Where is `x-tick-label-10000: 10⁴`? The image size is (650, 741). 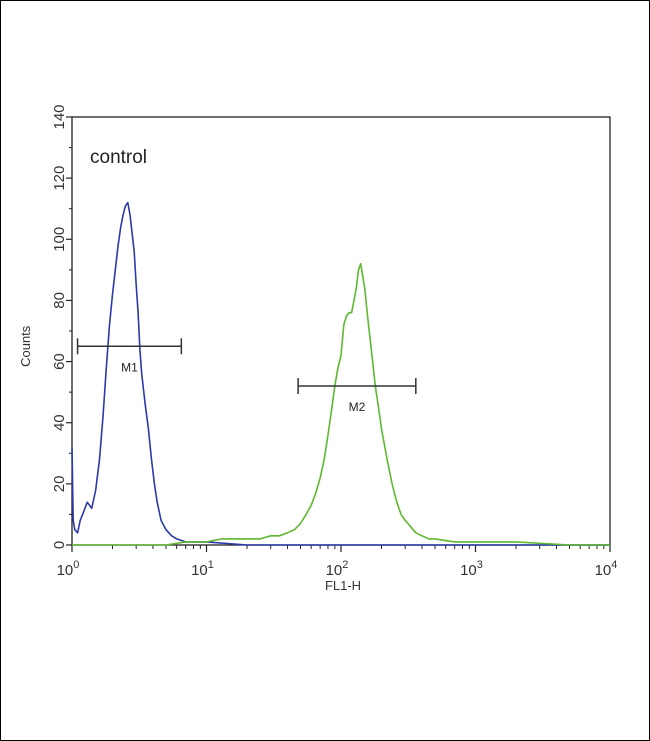
x-tick-label-10000: 10⁴ is located at coordinates (606, 569).